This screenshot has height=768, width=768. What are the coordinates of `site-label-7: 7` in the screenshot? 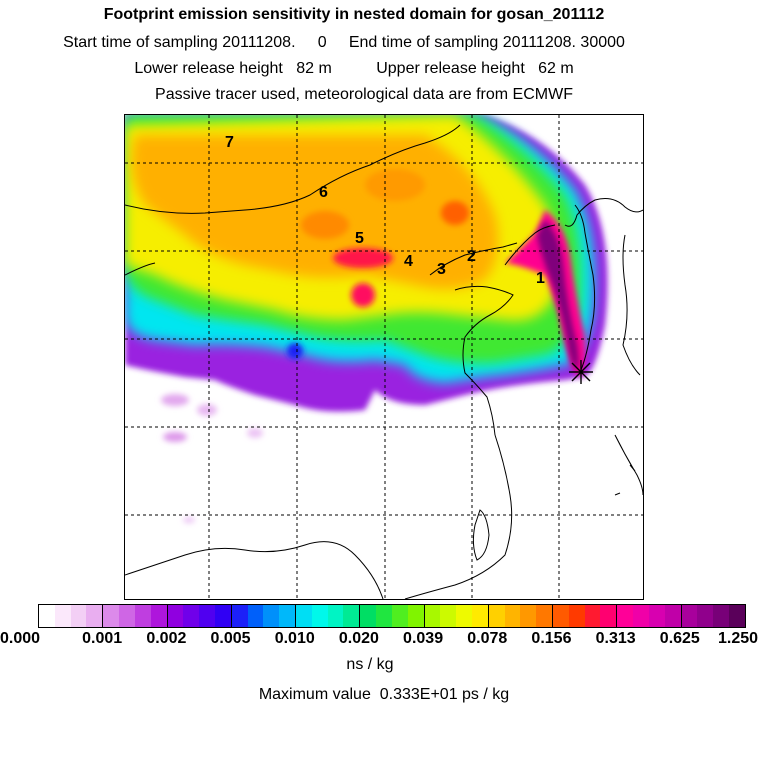 It's located at (229, 142).